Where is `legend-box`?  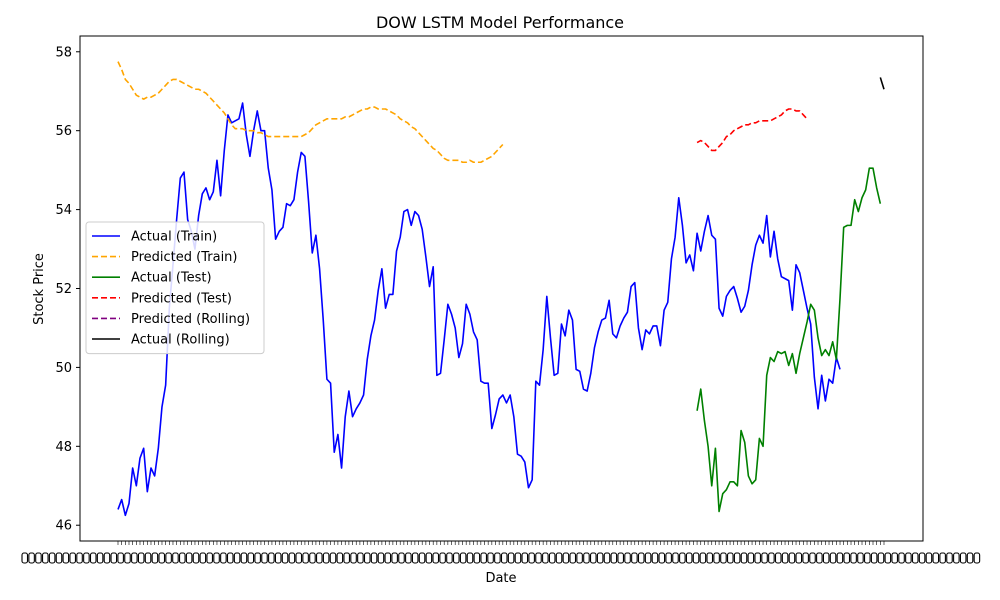
legend-box is located at coordinates (175, 288).